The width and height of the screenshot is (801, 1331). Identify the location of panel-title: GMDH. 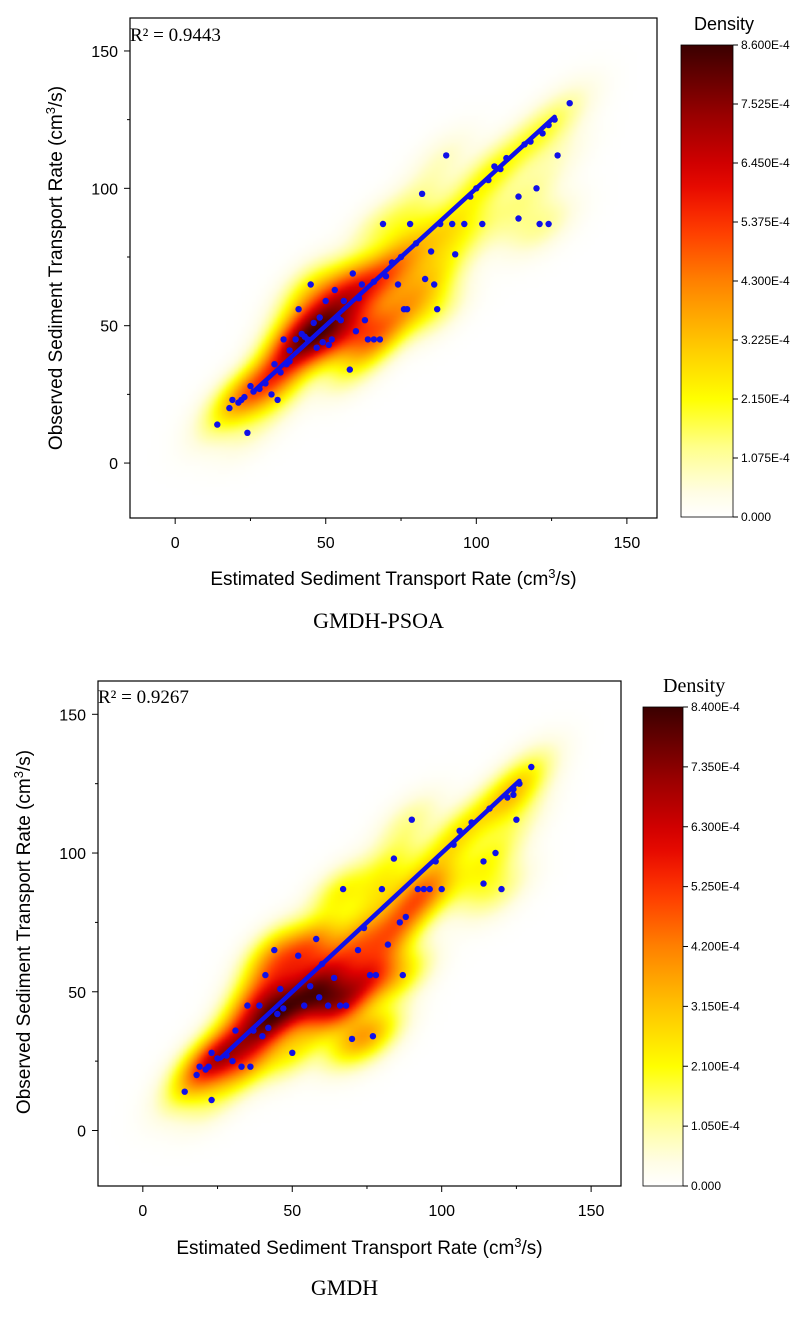
(344, 1287).